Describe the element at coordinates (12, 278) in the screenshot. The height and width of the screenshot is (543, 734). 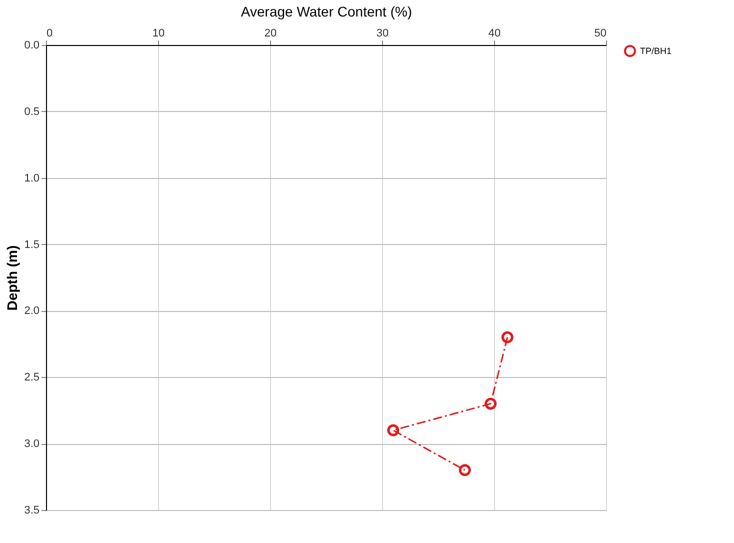
I see `y-axis-title: Depth (m)` at that location.